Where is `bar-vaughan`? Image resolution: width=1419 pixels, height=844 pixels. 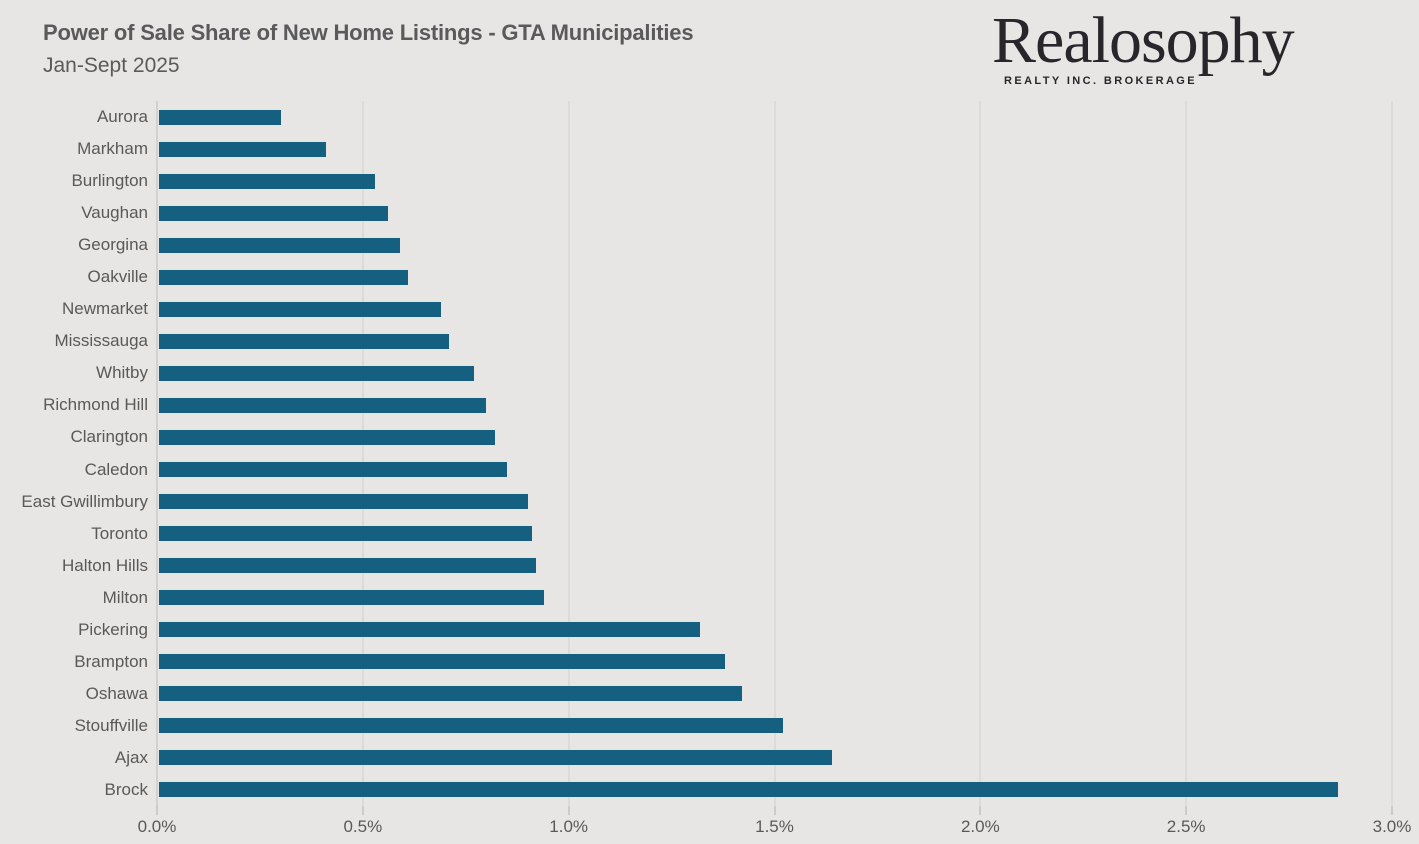
bar-vaughan is located at coordinates (273, 213).